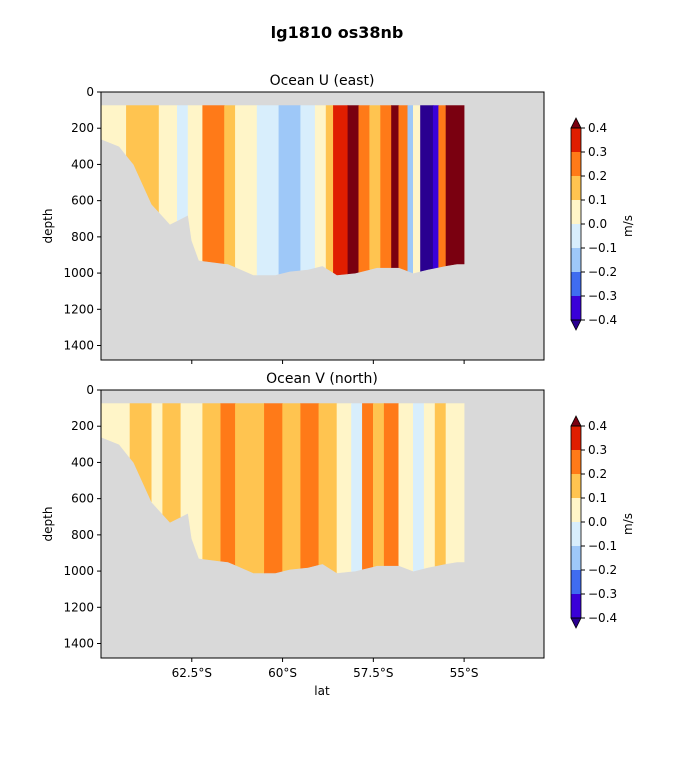 The width and height of the screenshot is (675, 765). What do you see at coordinates (628, 226) in the screenshot?
I see `colorbar-label: m/s` at bounding box center [628, 226].